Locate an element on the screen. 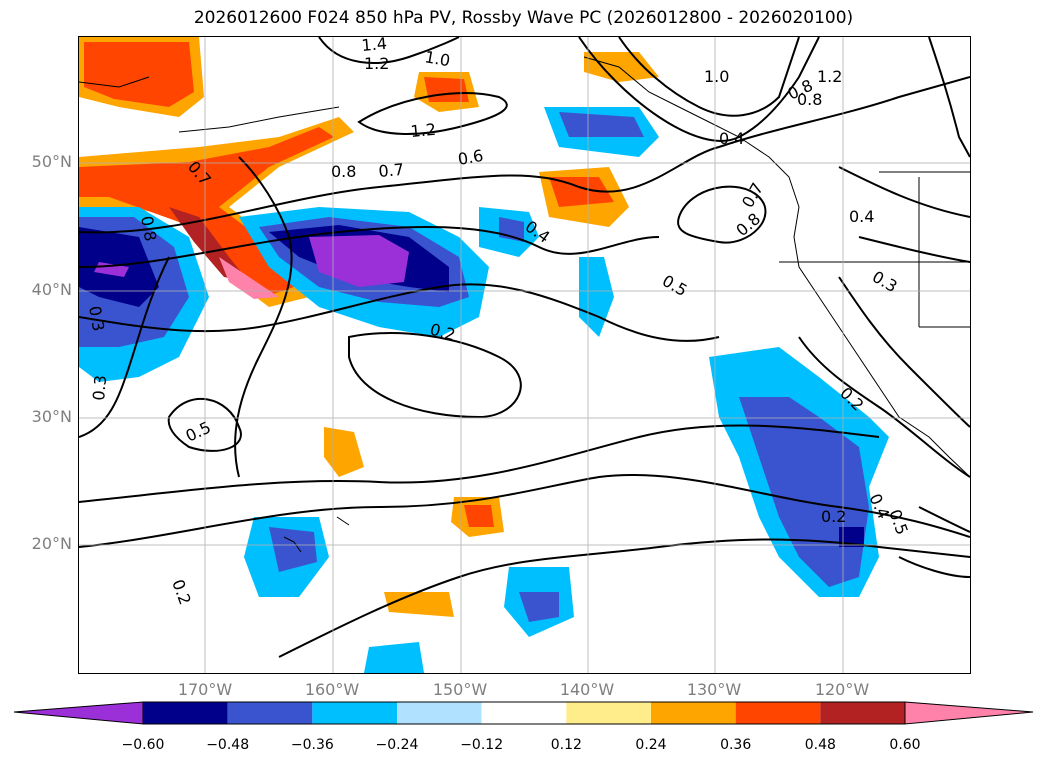 Image resolution: width=1047 pixels, height=765 pixels. lon-label-140w: 140°W is located at coordinates (587, 689).